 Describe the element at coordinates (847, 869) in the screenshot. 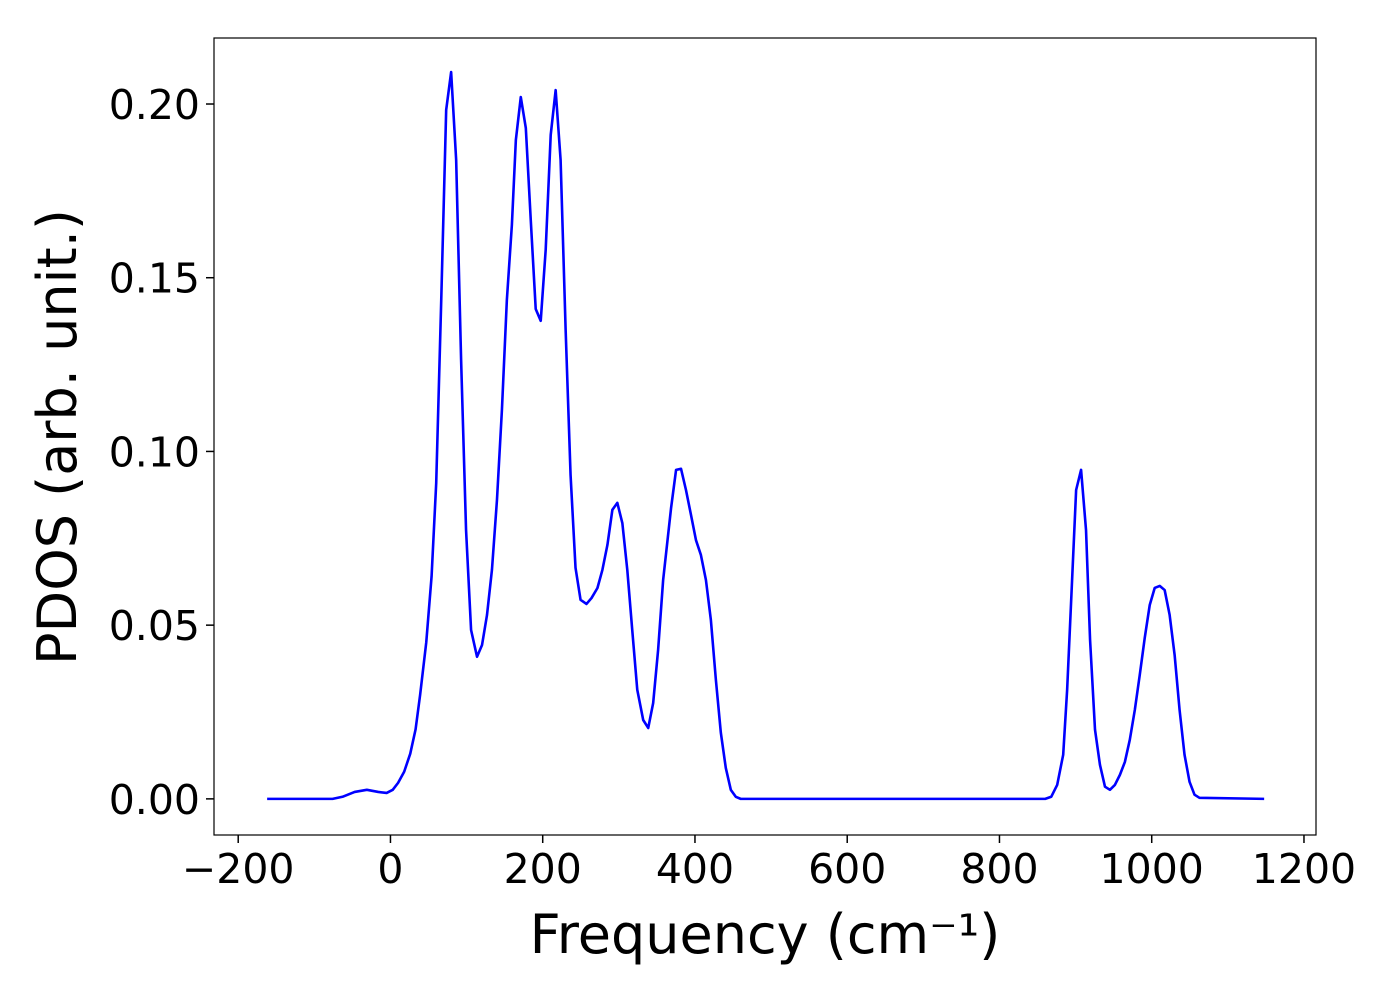

I see `x-tick-label: 600` at that location.